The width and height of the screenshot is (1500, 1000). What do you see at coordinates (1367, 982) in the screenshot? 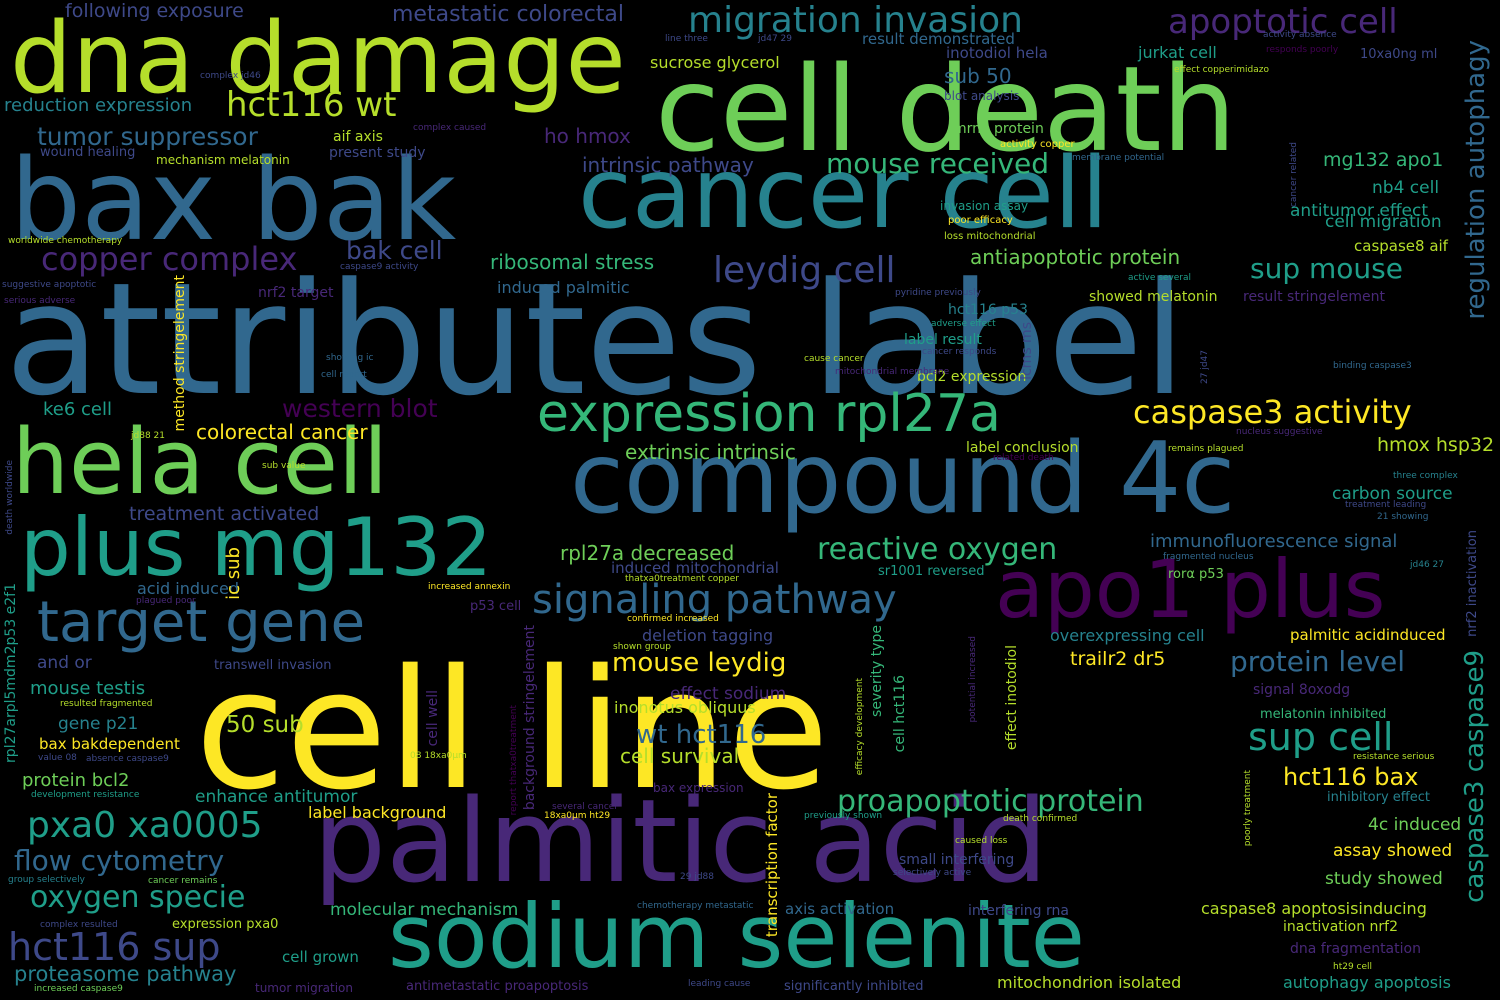
I see `word: autophagy apoptosis` at bounding box center [1367, 982].